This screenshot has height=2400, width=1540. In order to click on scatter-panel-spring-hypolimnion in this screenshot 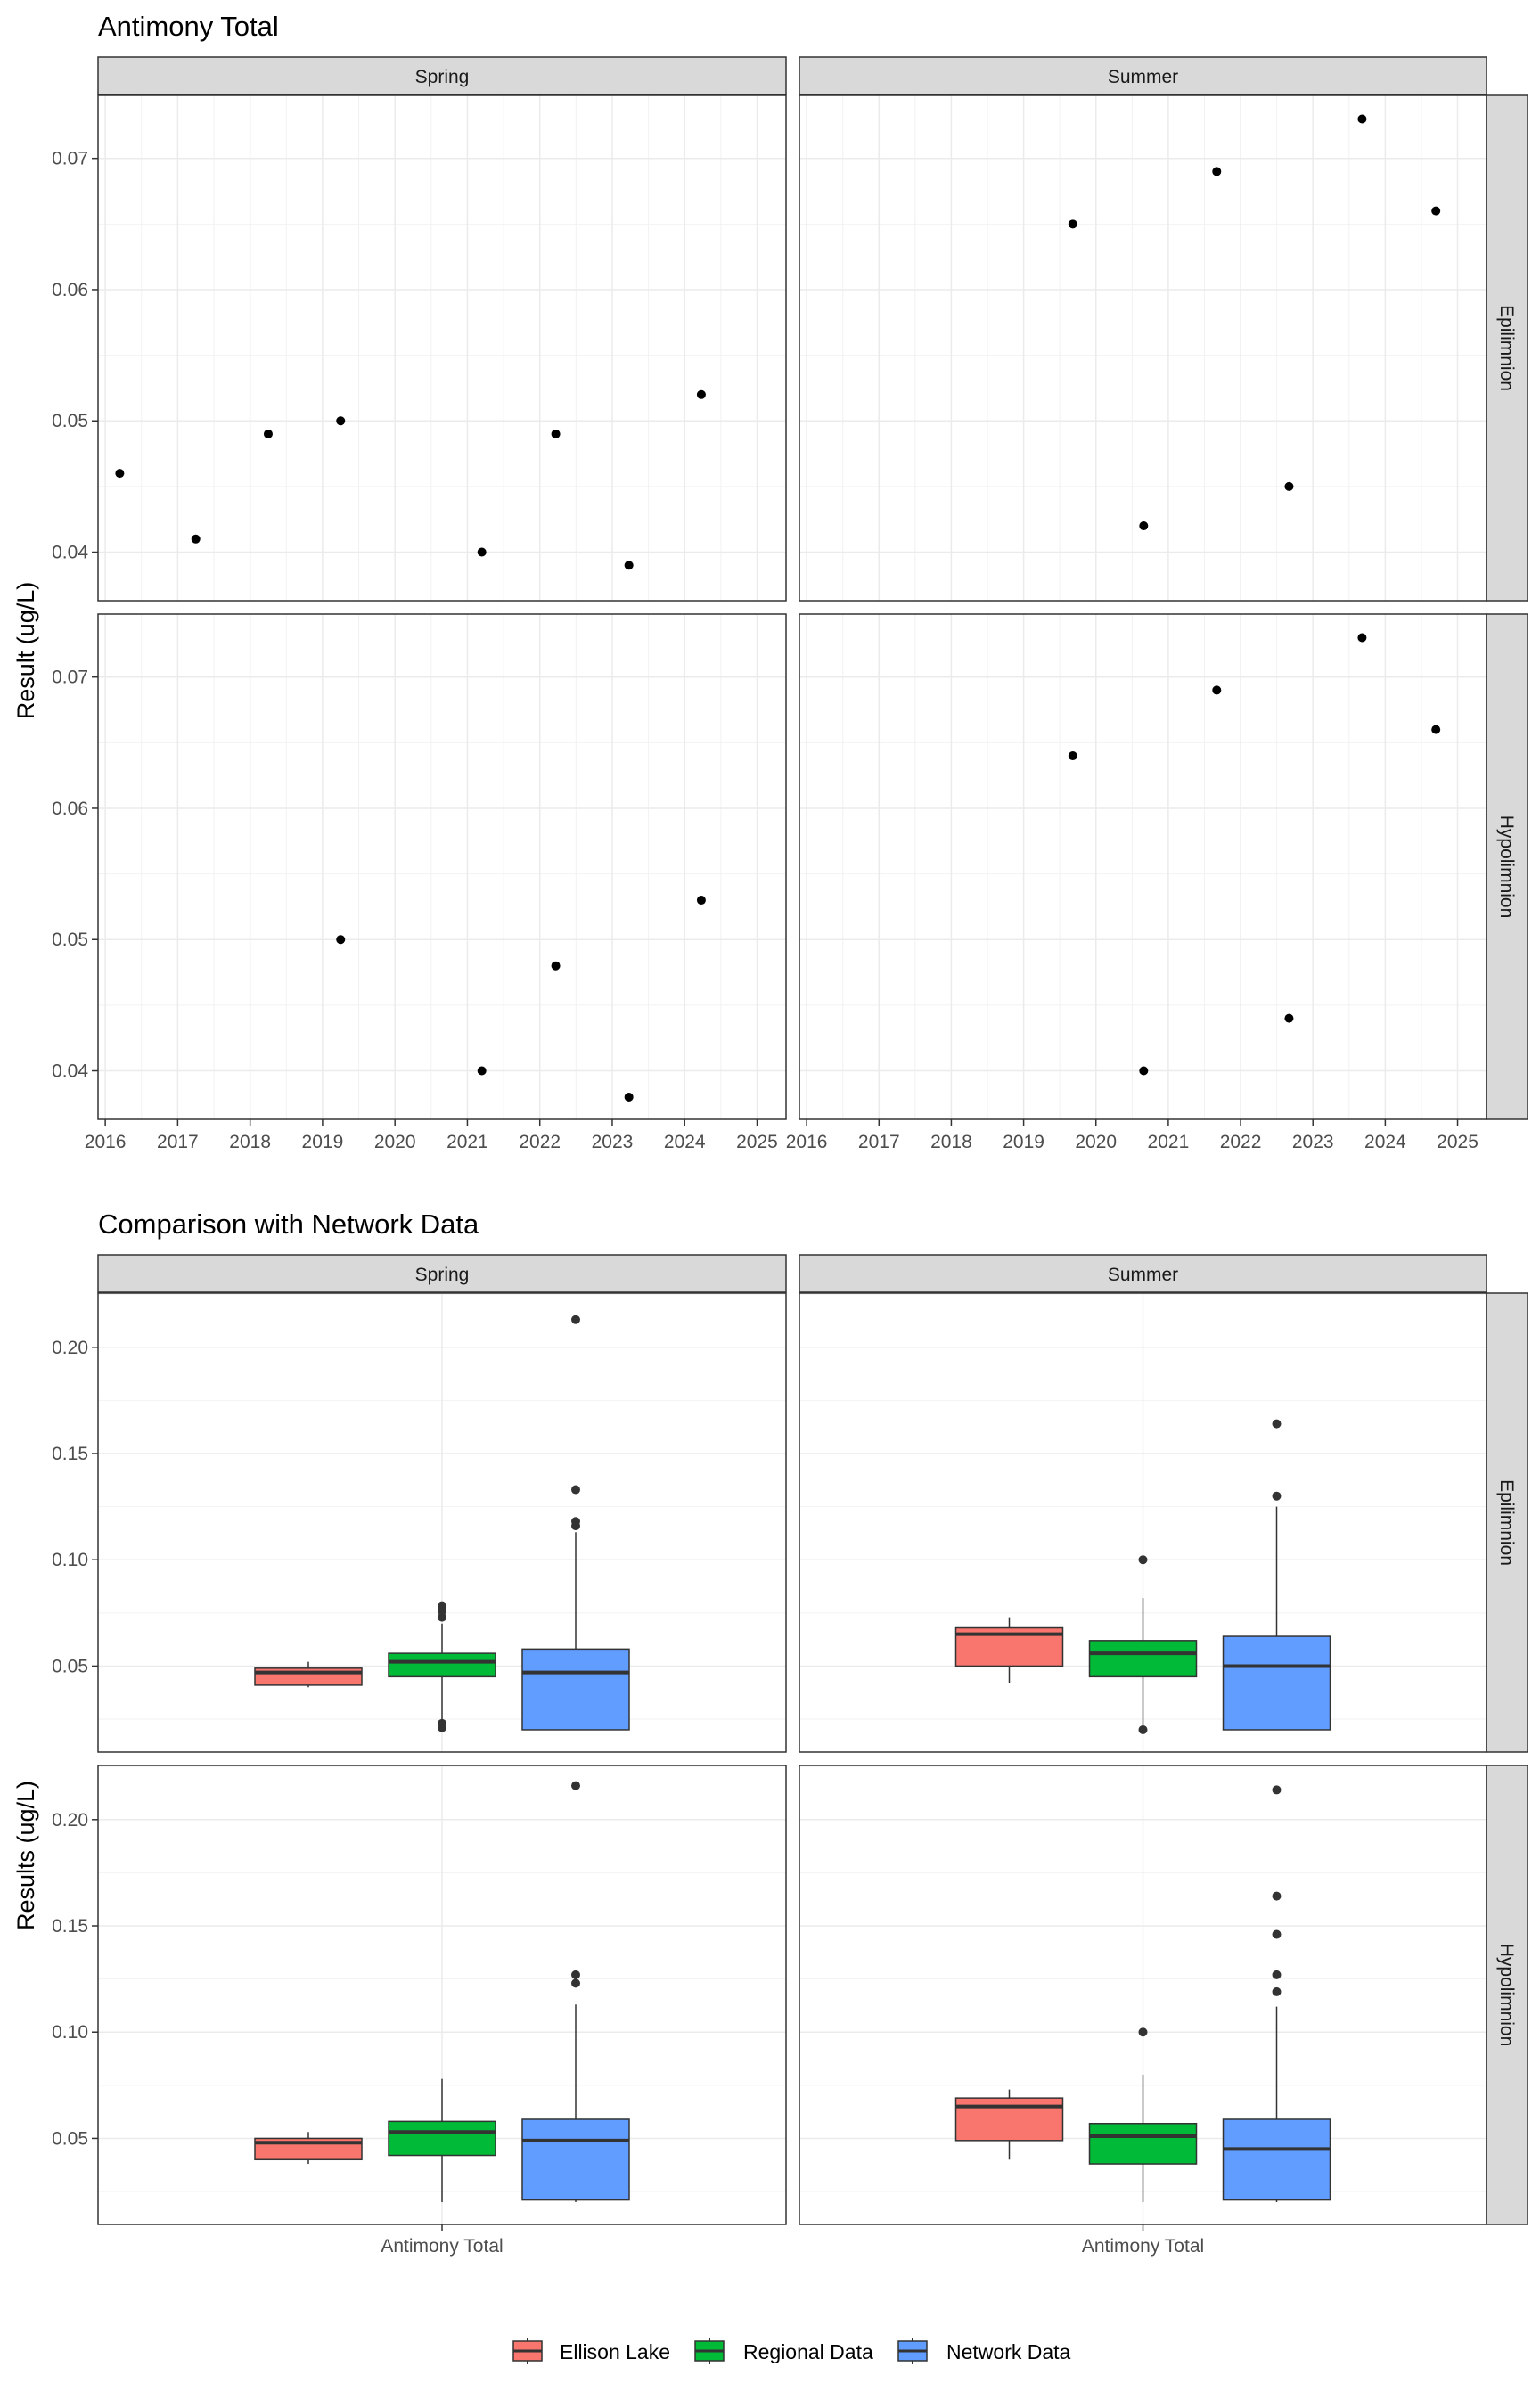, I will do `click(442, 867)`.